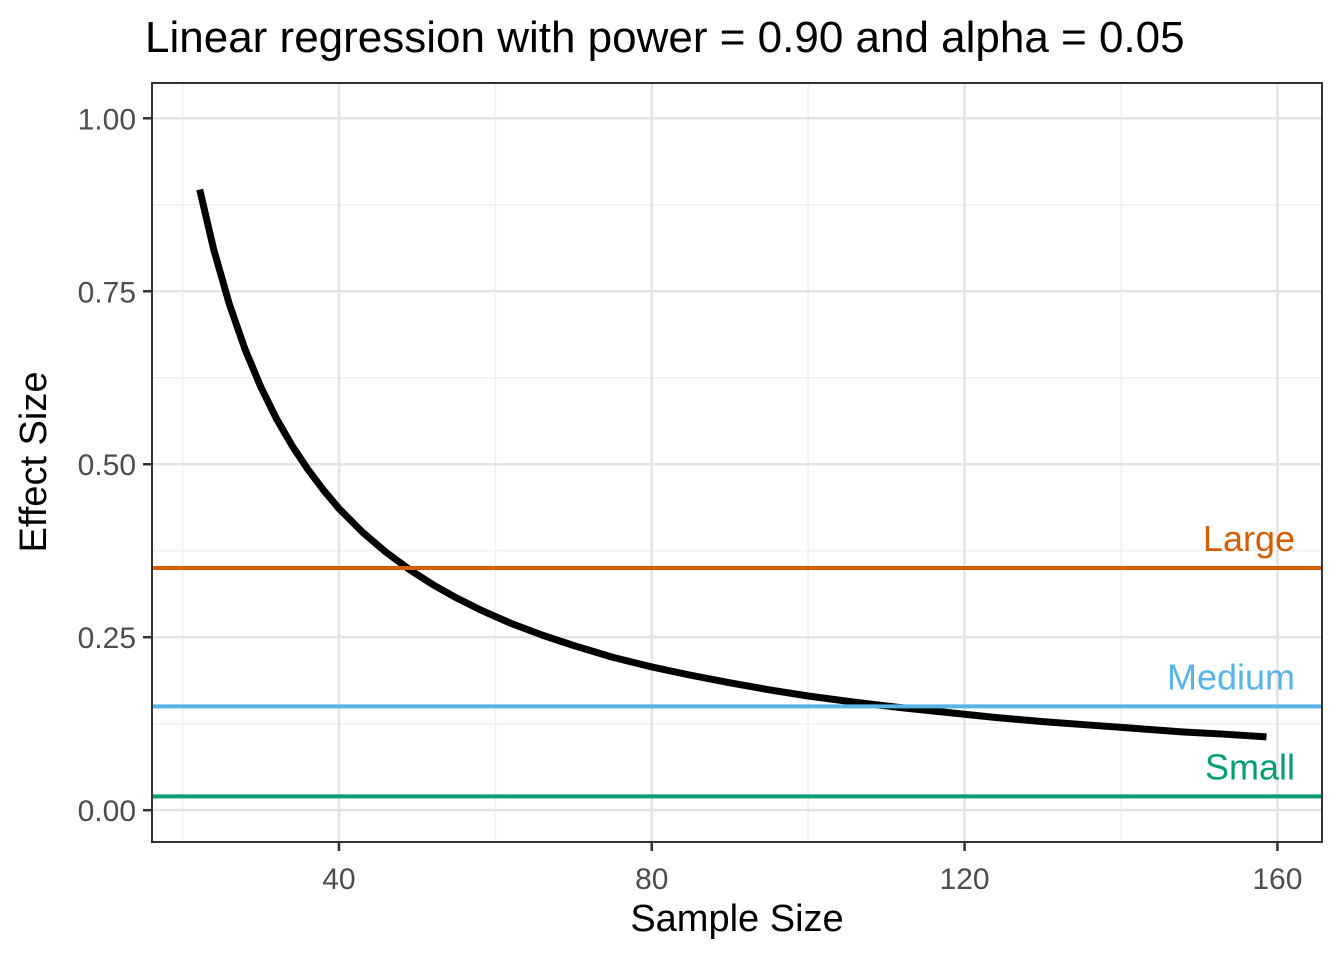 This screenshot has height=960, width=1344. Describe the element at coordinates (107, 465) in the screenshot. I see `y-tick-label: 0.50` at that location.